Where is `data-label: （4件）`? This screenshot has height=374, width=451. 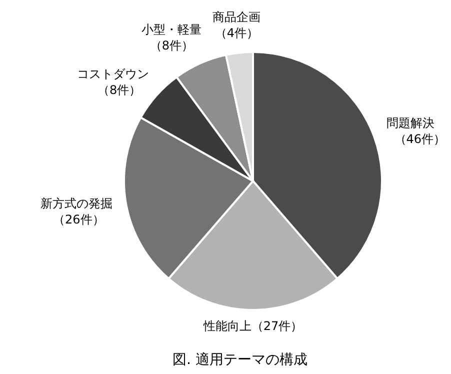
data-label: （4件） is located at coordinates (236, 33).